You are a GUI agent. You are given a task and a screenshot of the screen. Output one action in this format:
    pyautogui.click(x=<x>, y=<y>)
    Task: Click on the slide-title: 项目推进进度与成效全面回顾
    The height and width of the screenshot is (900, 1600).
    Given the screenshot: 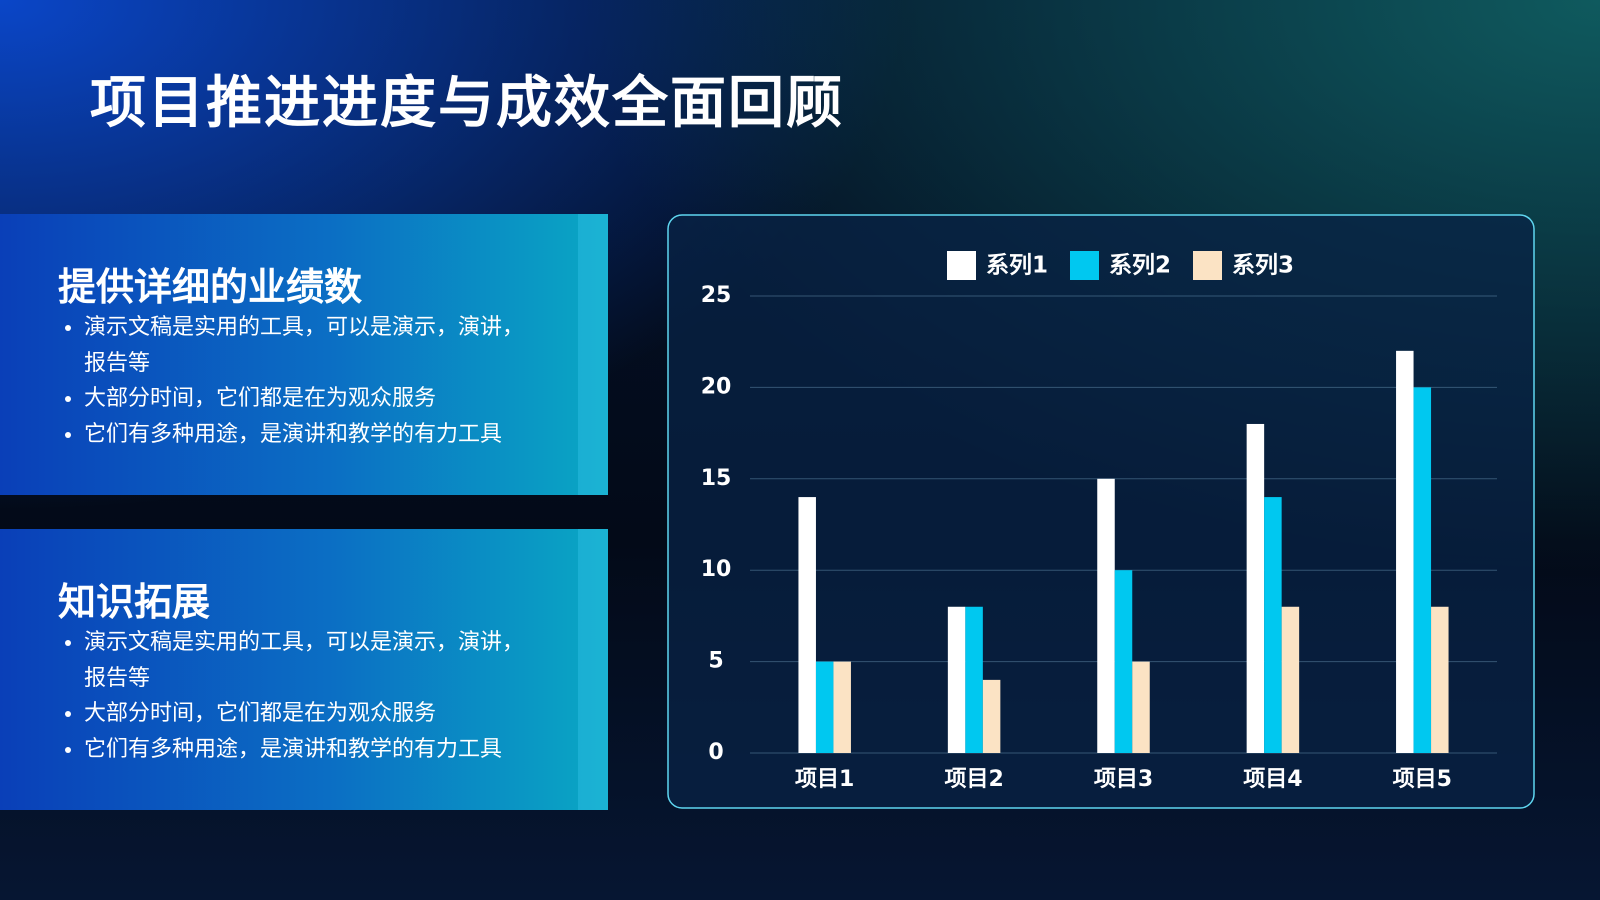 What is the action you would take?
    pyautogui.click(x=467, y=103)
    